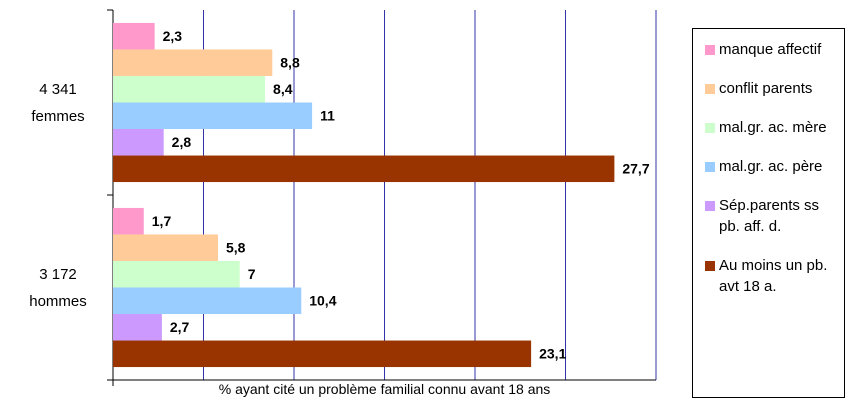  Describe the element at coordinates (236, 247) in the screenshot. I see `value-label: 5,8` at that location.